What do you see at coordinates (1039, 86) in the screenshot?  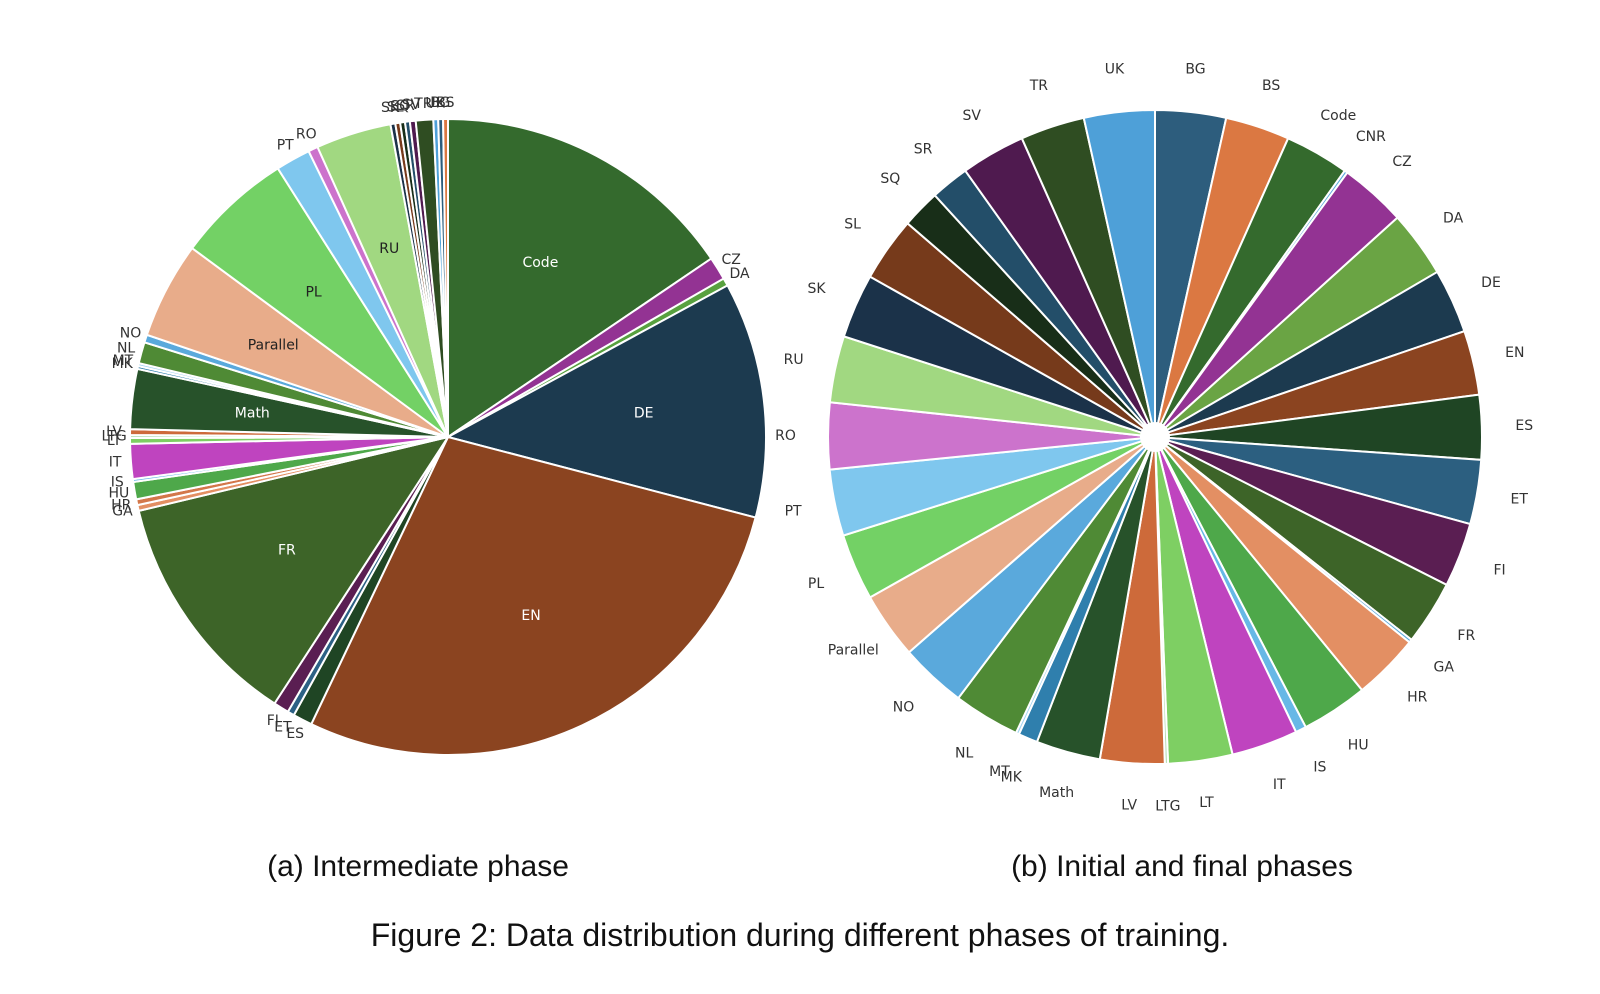 I see `slice-label-tr: TR` at bounding box center [1039, 86].